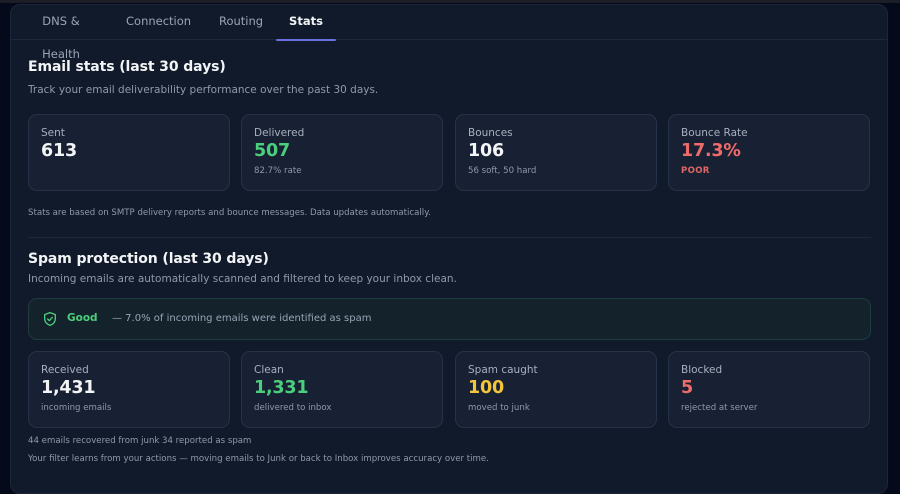  I want to click on tab-bar: DNS & Health Connection Routing Stats, so click(449, 33).